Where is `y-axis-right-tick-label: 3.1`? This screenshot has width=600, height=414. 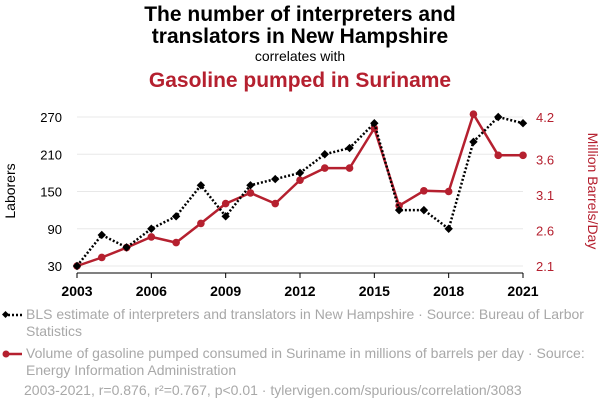
y-axis-right-tick-label: 3.1 is located at coordinates (545, 195).